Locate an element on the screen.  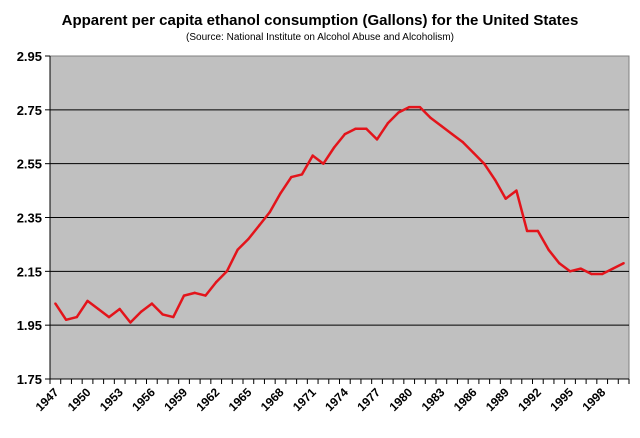
y-tick-label: 2.55 is located at coordinates (29, 164).